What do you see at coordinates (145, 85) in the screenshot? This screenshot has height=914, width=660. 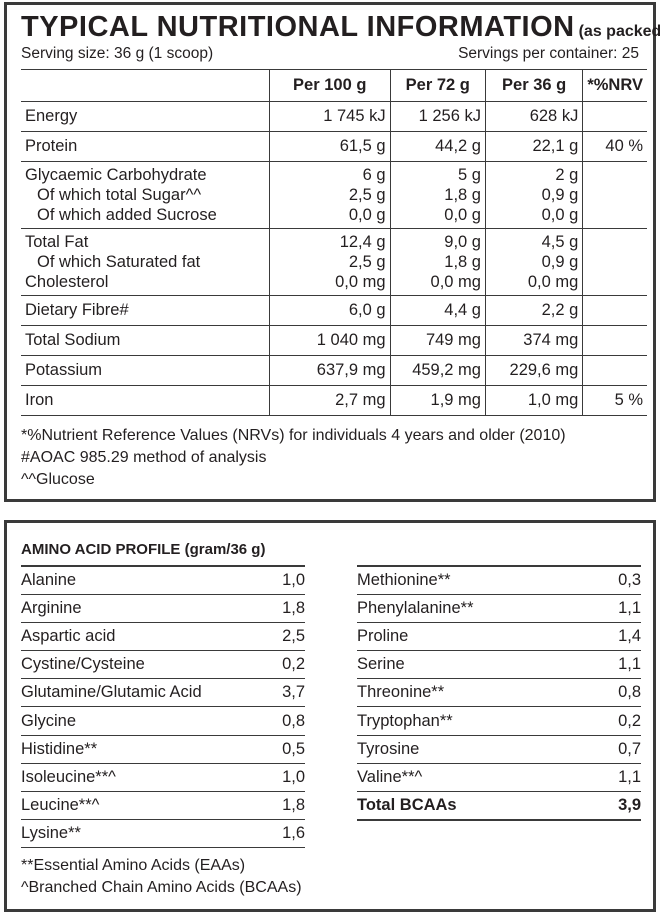 I see `header-blank` at bounding box center [145, 85].